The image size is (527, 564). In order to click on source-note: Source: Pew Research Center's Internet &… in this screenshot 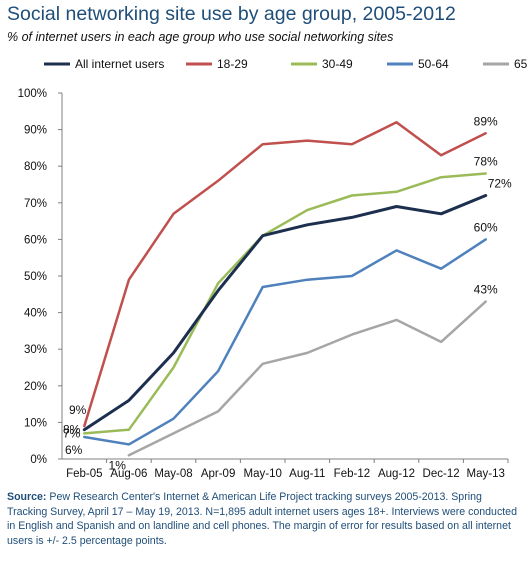, I will do `click(263, 519)`.